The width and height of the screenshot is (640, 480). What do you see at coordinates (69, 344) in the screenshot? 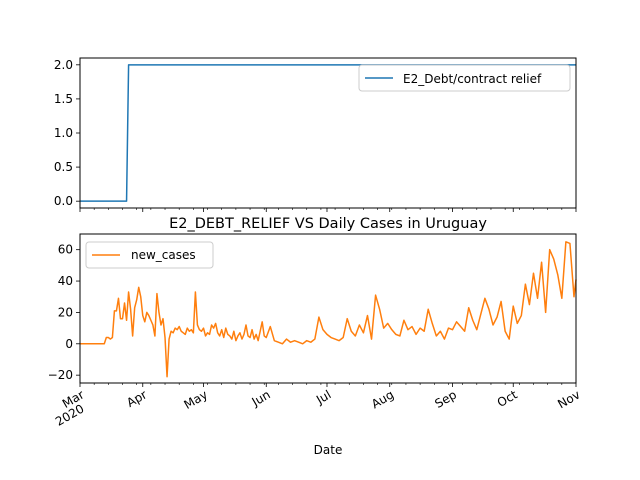
I see `bottom-y-tick-label-1: 0` at bounding box center [69, 344].